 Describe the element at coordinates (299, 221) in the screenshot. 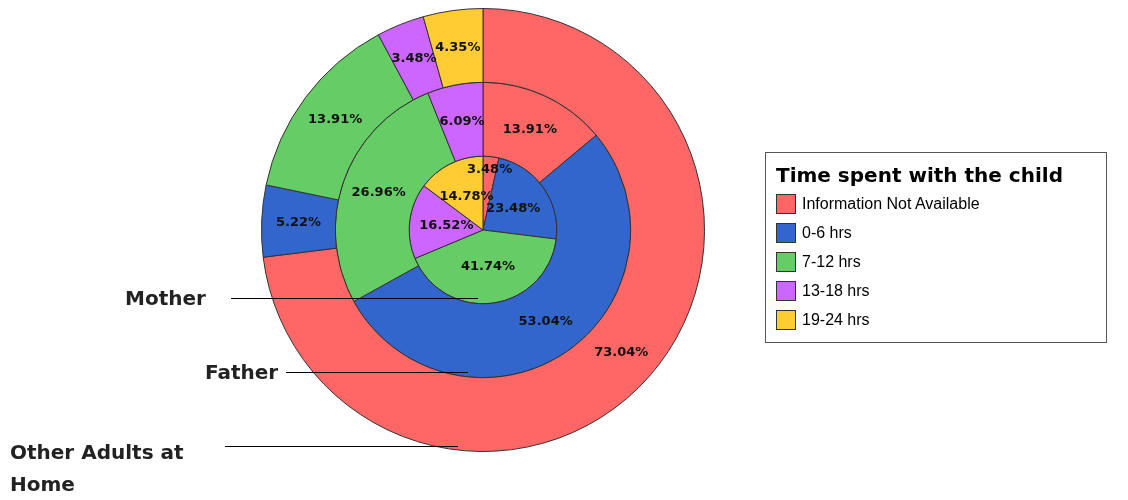

I see `data-label: 5.22%` at that location.